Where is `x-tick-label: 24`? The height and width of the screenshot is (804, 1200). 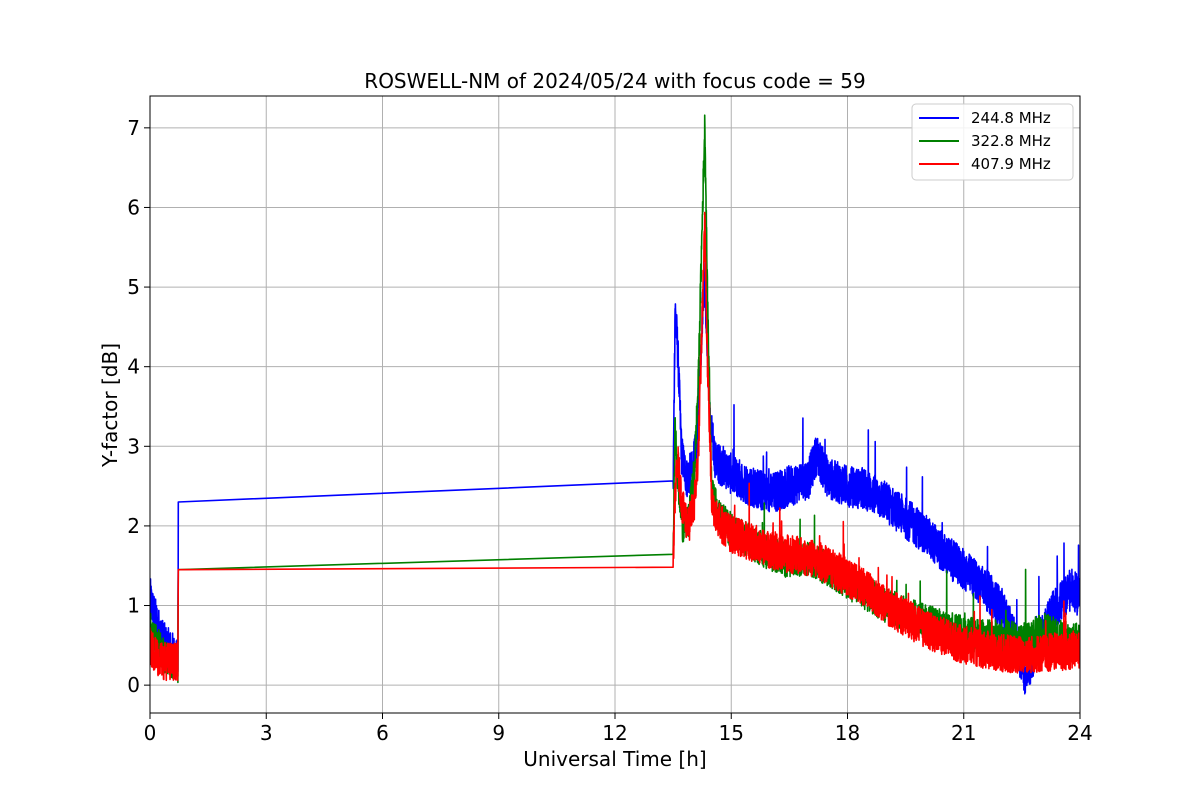
x-tick-label: 24 is located at coordinates (1079, 733).